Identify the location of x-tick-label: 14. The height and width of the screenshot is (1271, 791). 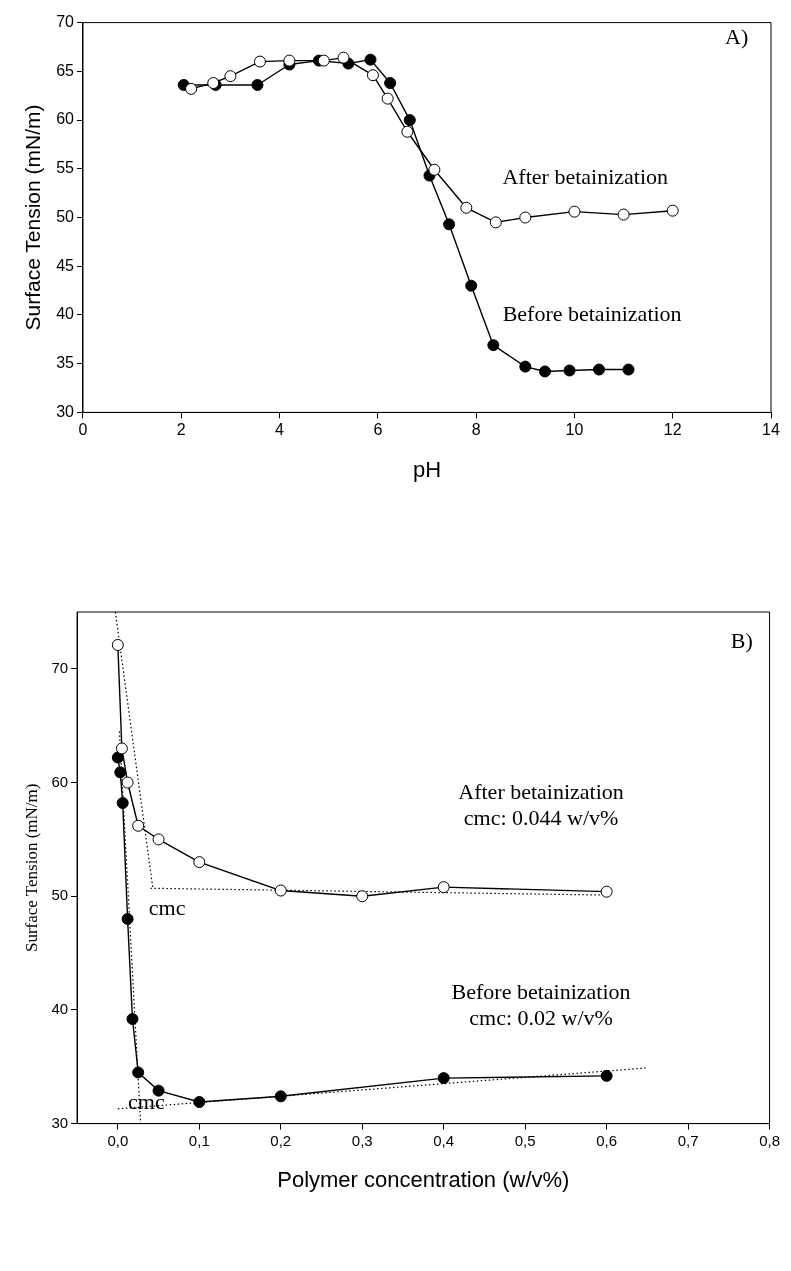
(771, 430).